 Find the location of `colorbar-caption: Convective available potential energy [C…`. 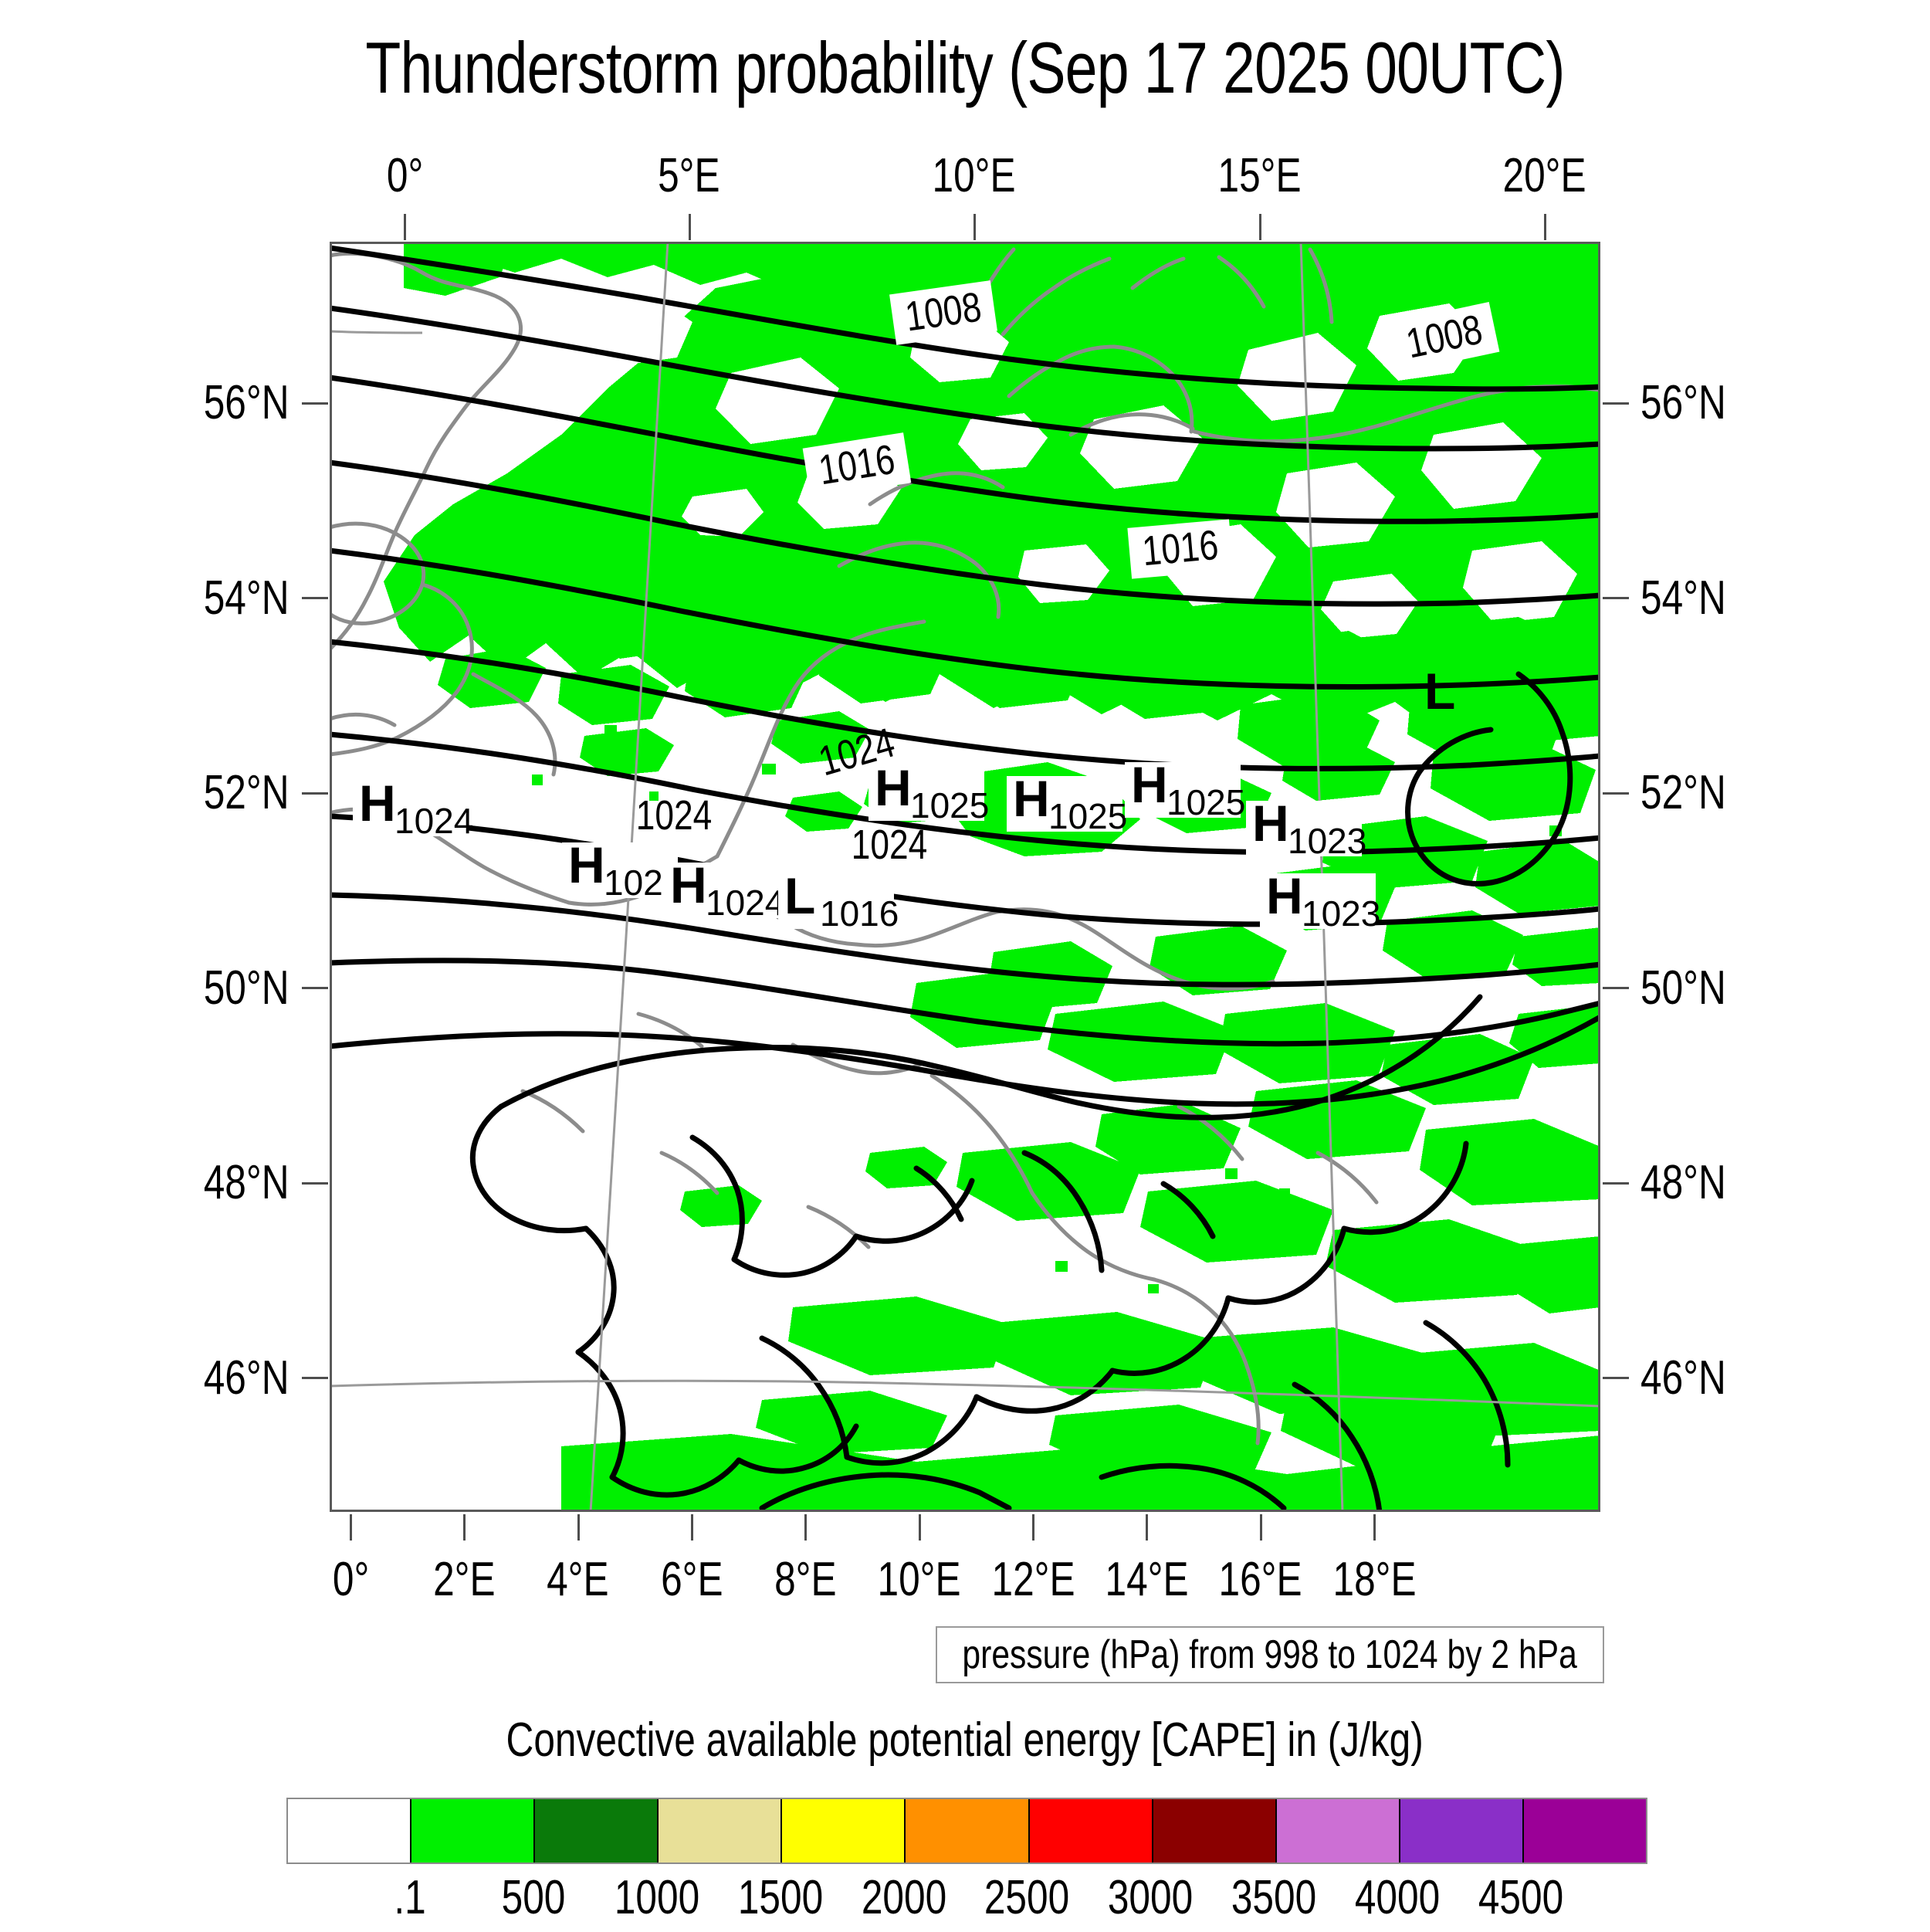

colorbar-caption: Convective available potential energy [C… is located at coordinates (965, 1740).